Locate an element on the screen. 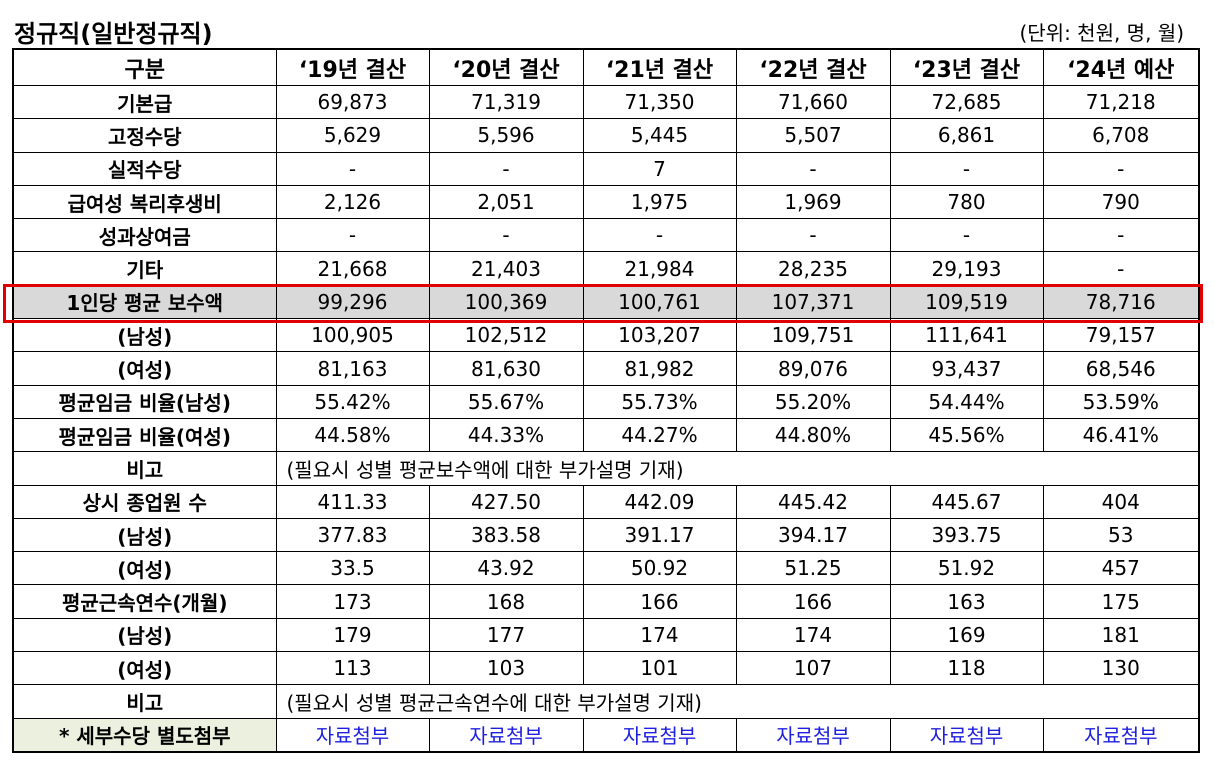  data-cell: 111,641 is located at coordinates (966, 335).